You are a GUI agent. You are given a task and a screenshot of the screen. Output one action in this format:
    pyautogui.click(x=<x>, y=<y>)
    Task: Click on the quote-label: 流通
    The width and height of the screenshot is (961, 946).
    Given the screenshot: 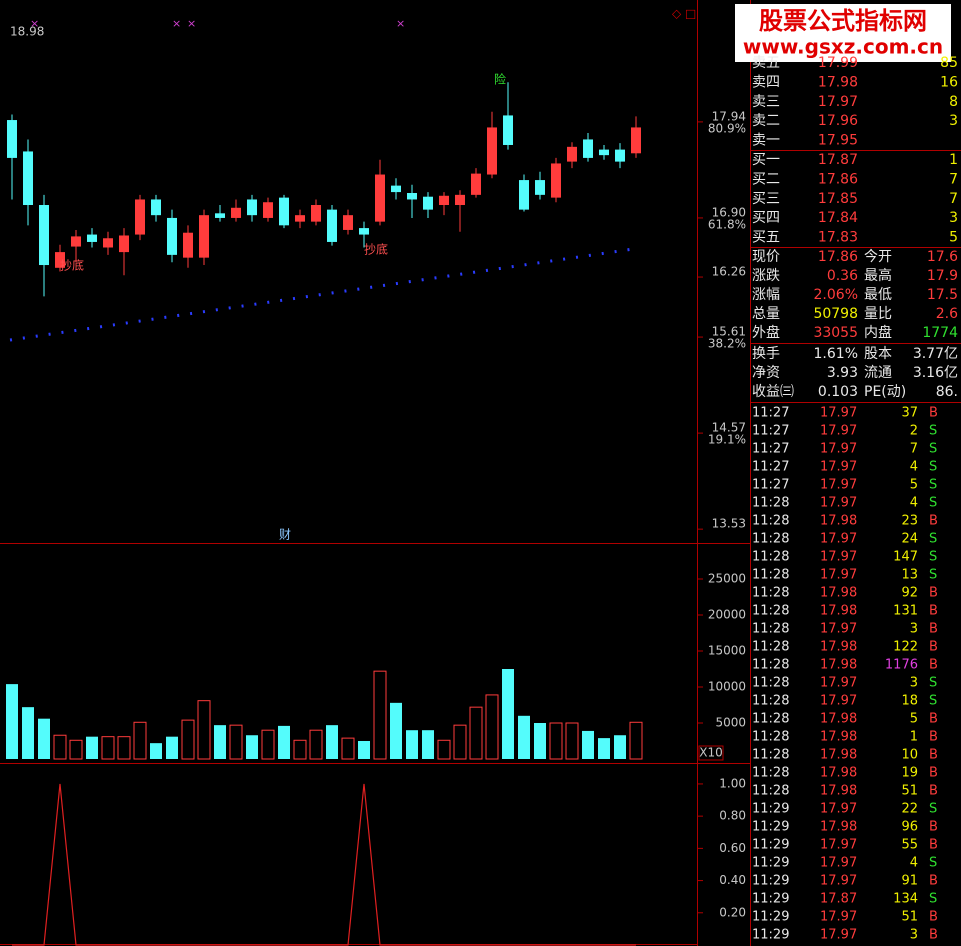 What is the action you would take?
    pyautogui.click(x=878, y=373)
    